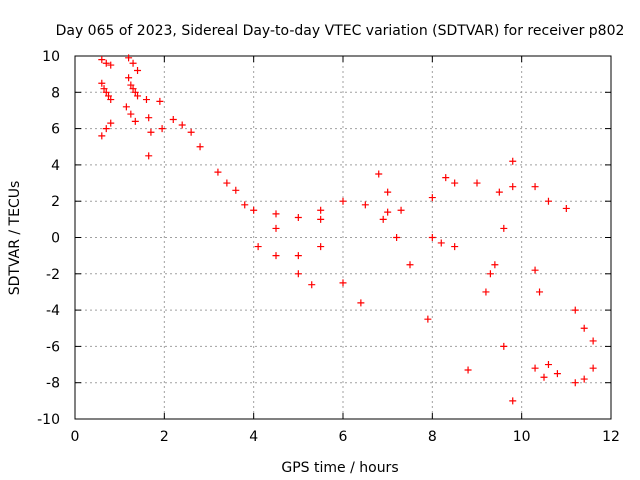 The image size is (640, 480). I want to click on x-tick-label: 10, so click(522, 437).